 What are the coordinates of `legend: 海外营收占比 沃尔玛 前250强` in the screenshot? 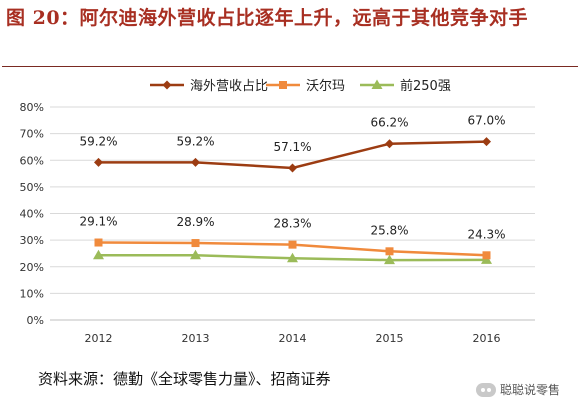 It's located at (300, 86).